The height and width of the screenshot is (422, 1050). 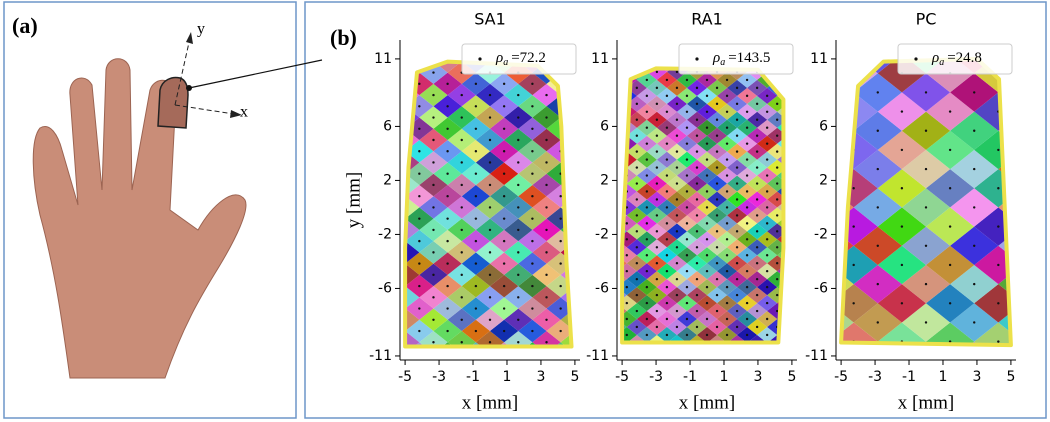 I want to click on x-tick-label: -1, so click(x=909, y=377).